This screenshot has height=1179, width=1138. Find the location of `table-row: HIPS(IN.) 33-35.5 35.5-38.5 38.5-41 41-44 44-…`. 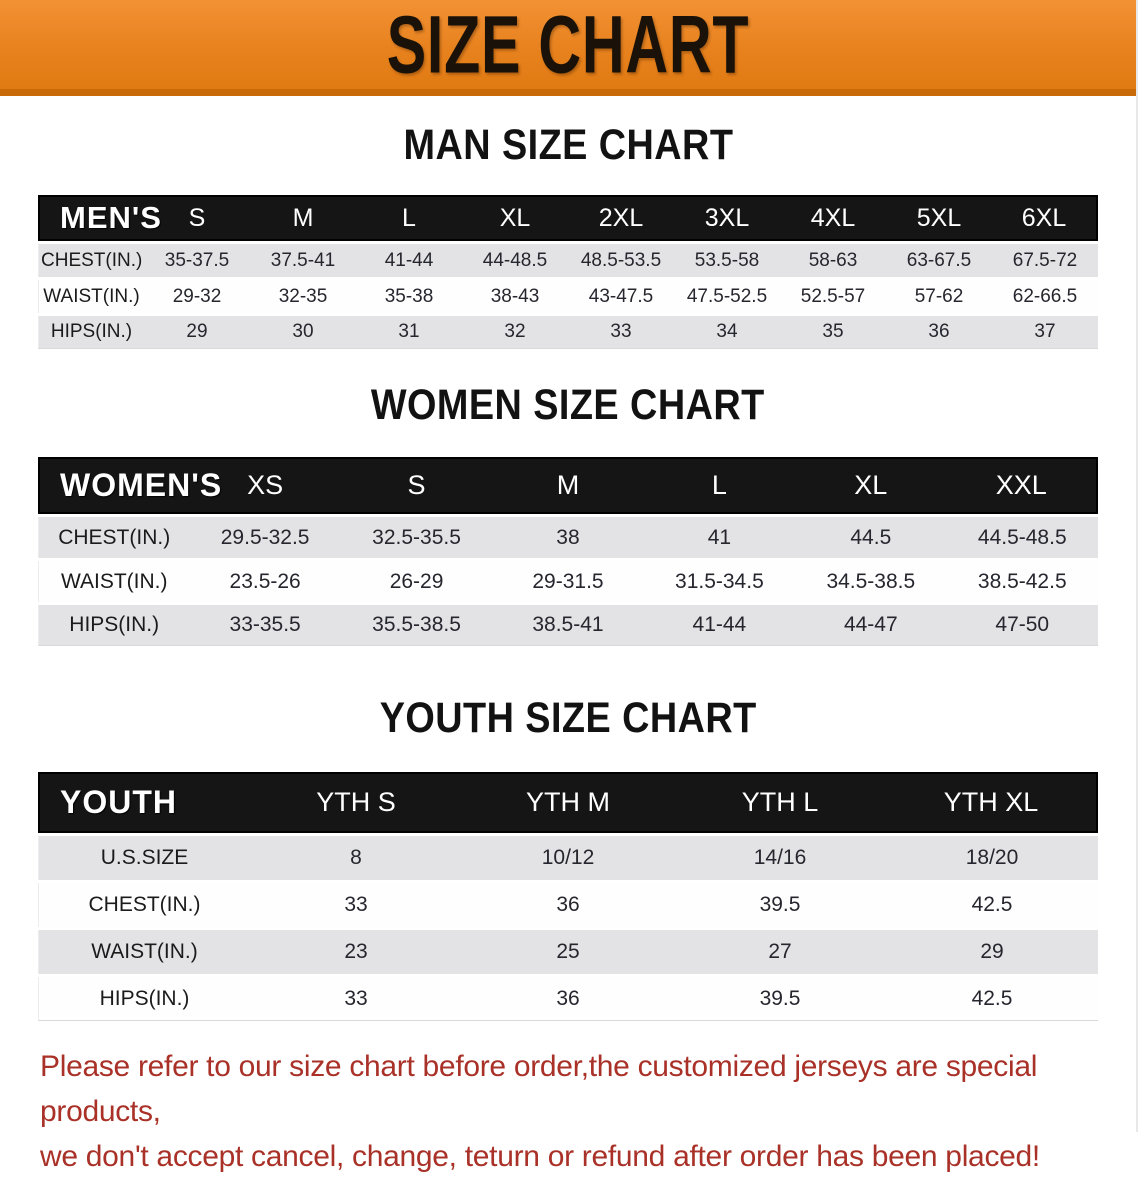

table-row: HIPS(IN.) 33-35.5 35.5-38.5 38.5-41 41-44 44-… is located at coordinates (568, 625).